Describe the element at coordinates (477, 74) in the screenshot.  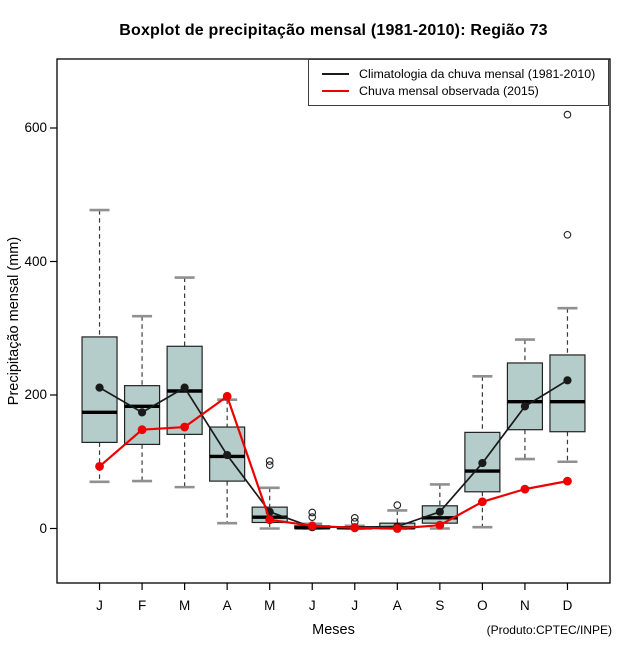
I see `legend-label: Climatologia da chuva mensal (1981-2010)` at that location.